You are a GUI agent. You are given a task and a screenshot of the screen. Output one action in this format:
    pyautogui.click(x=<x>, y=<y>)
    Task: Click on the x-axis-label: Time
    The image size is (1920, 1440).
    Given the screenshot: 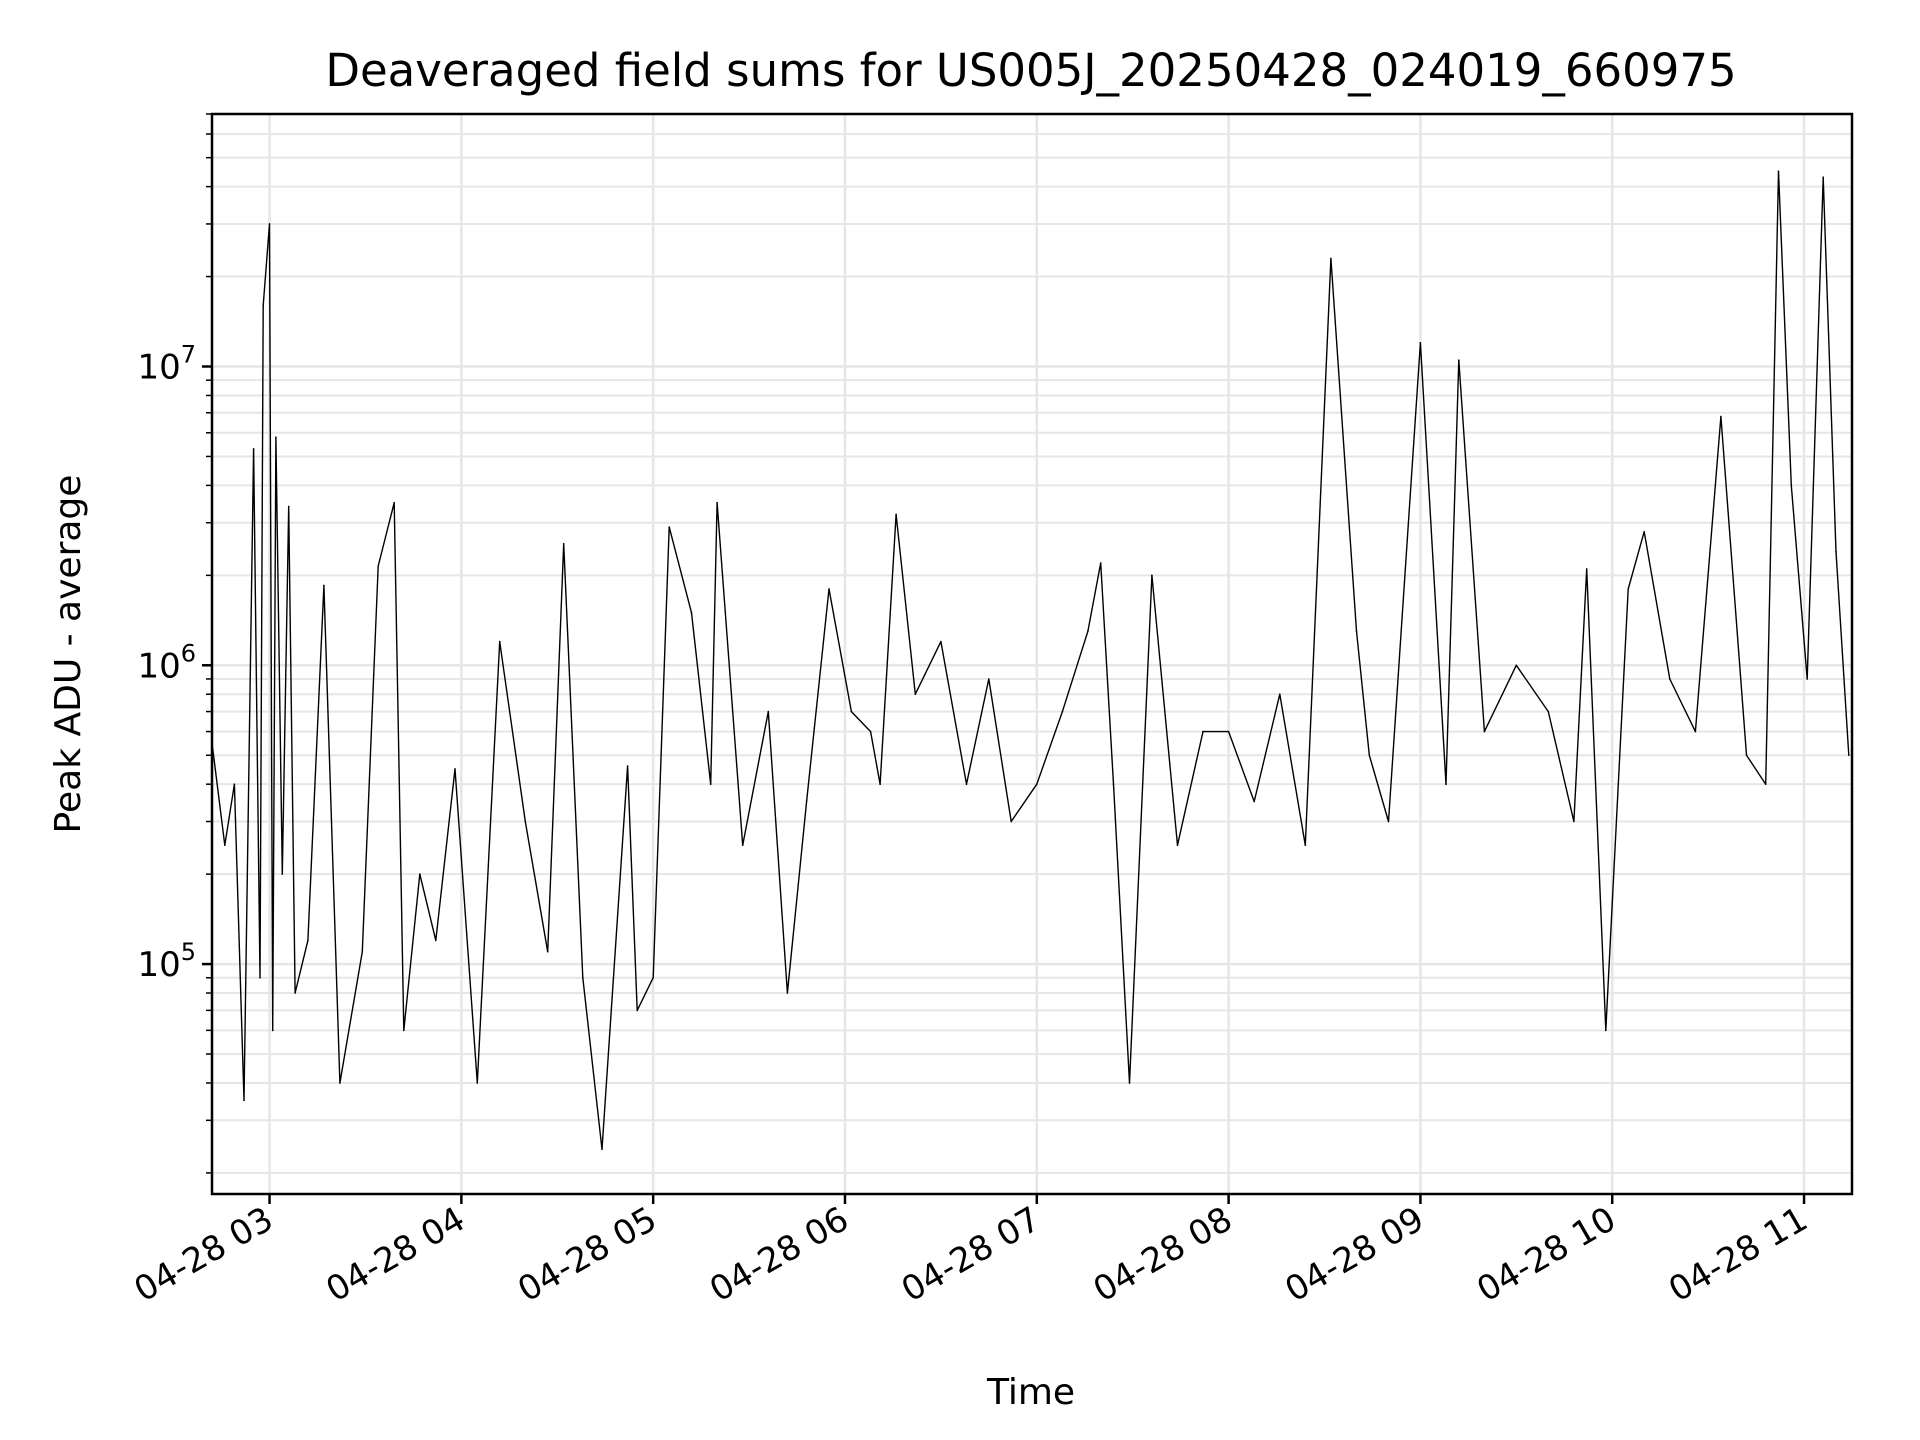 What is the action you would take?
    pyautogui.click(x=1030, y=1392)
    